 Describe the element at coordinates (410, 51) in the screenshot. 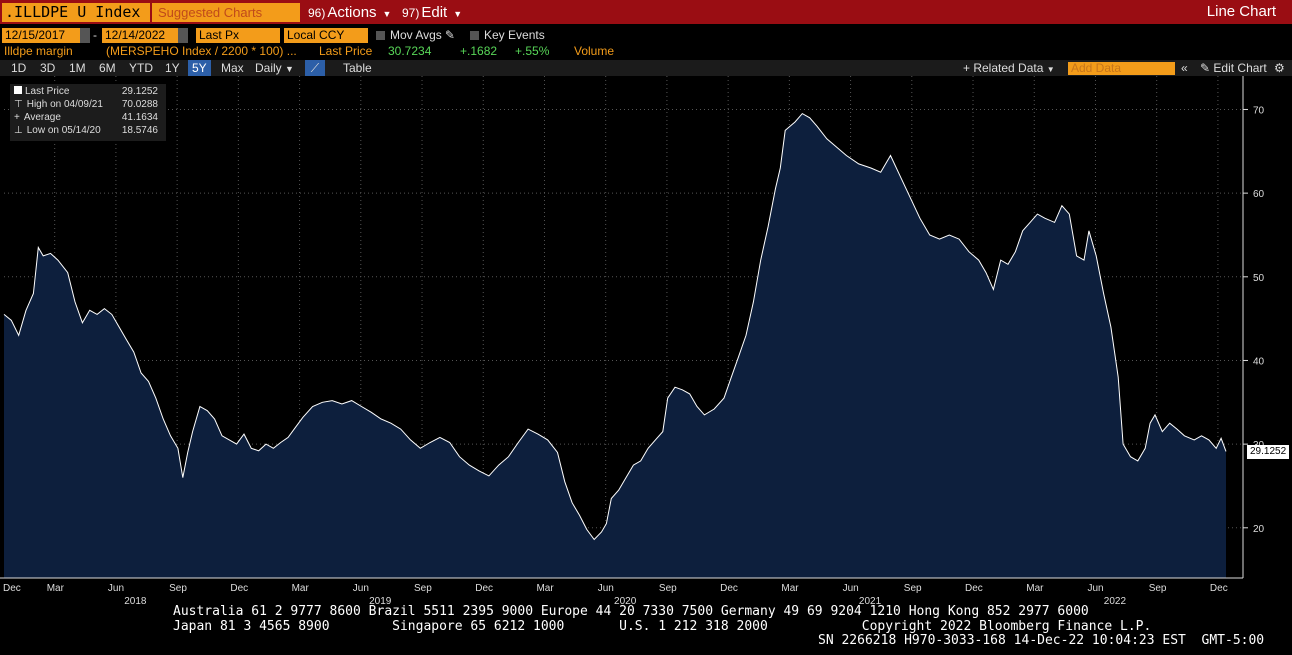

I see `last-price-value: 30.7234` at that location.